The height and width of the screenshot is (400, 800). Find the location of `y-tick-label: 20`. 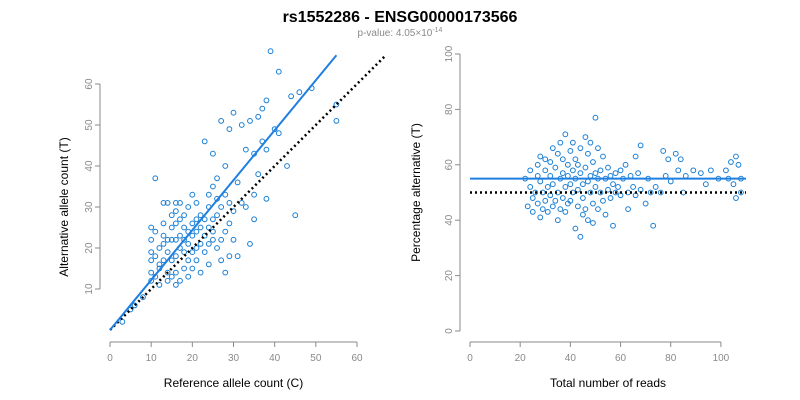

y-tick-label: 20 is located at coordinates (449, 276).